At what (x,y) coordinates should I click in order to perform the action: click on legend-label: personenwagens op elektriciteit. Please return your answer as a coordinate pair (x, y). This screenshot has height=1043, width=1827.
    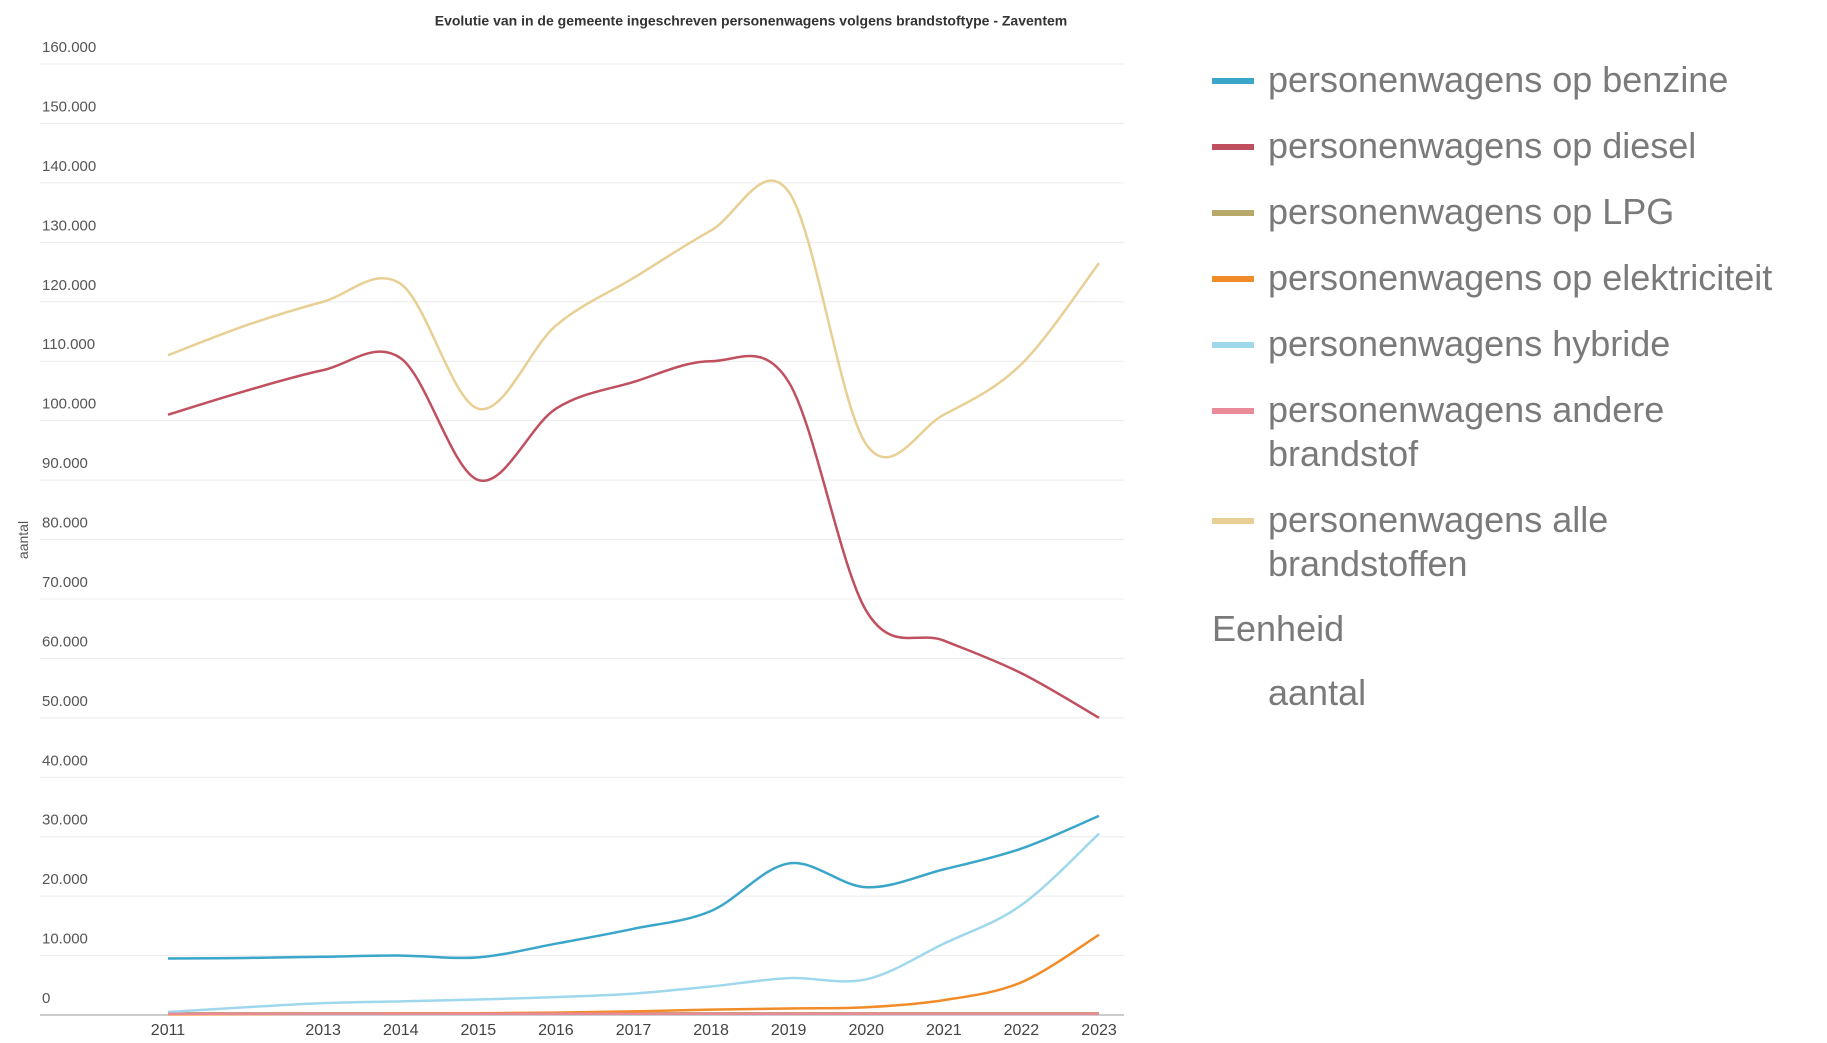
    Looking at the image, I should click on (1520, 277).